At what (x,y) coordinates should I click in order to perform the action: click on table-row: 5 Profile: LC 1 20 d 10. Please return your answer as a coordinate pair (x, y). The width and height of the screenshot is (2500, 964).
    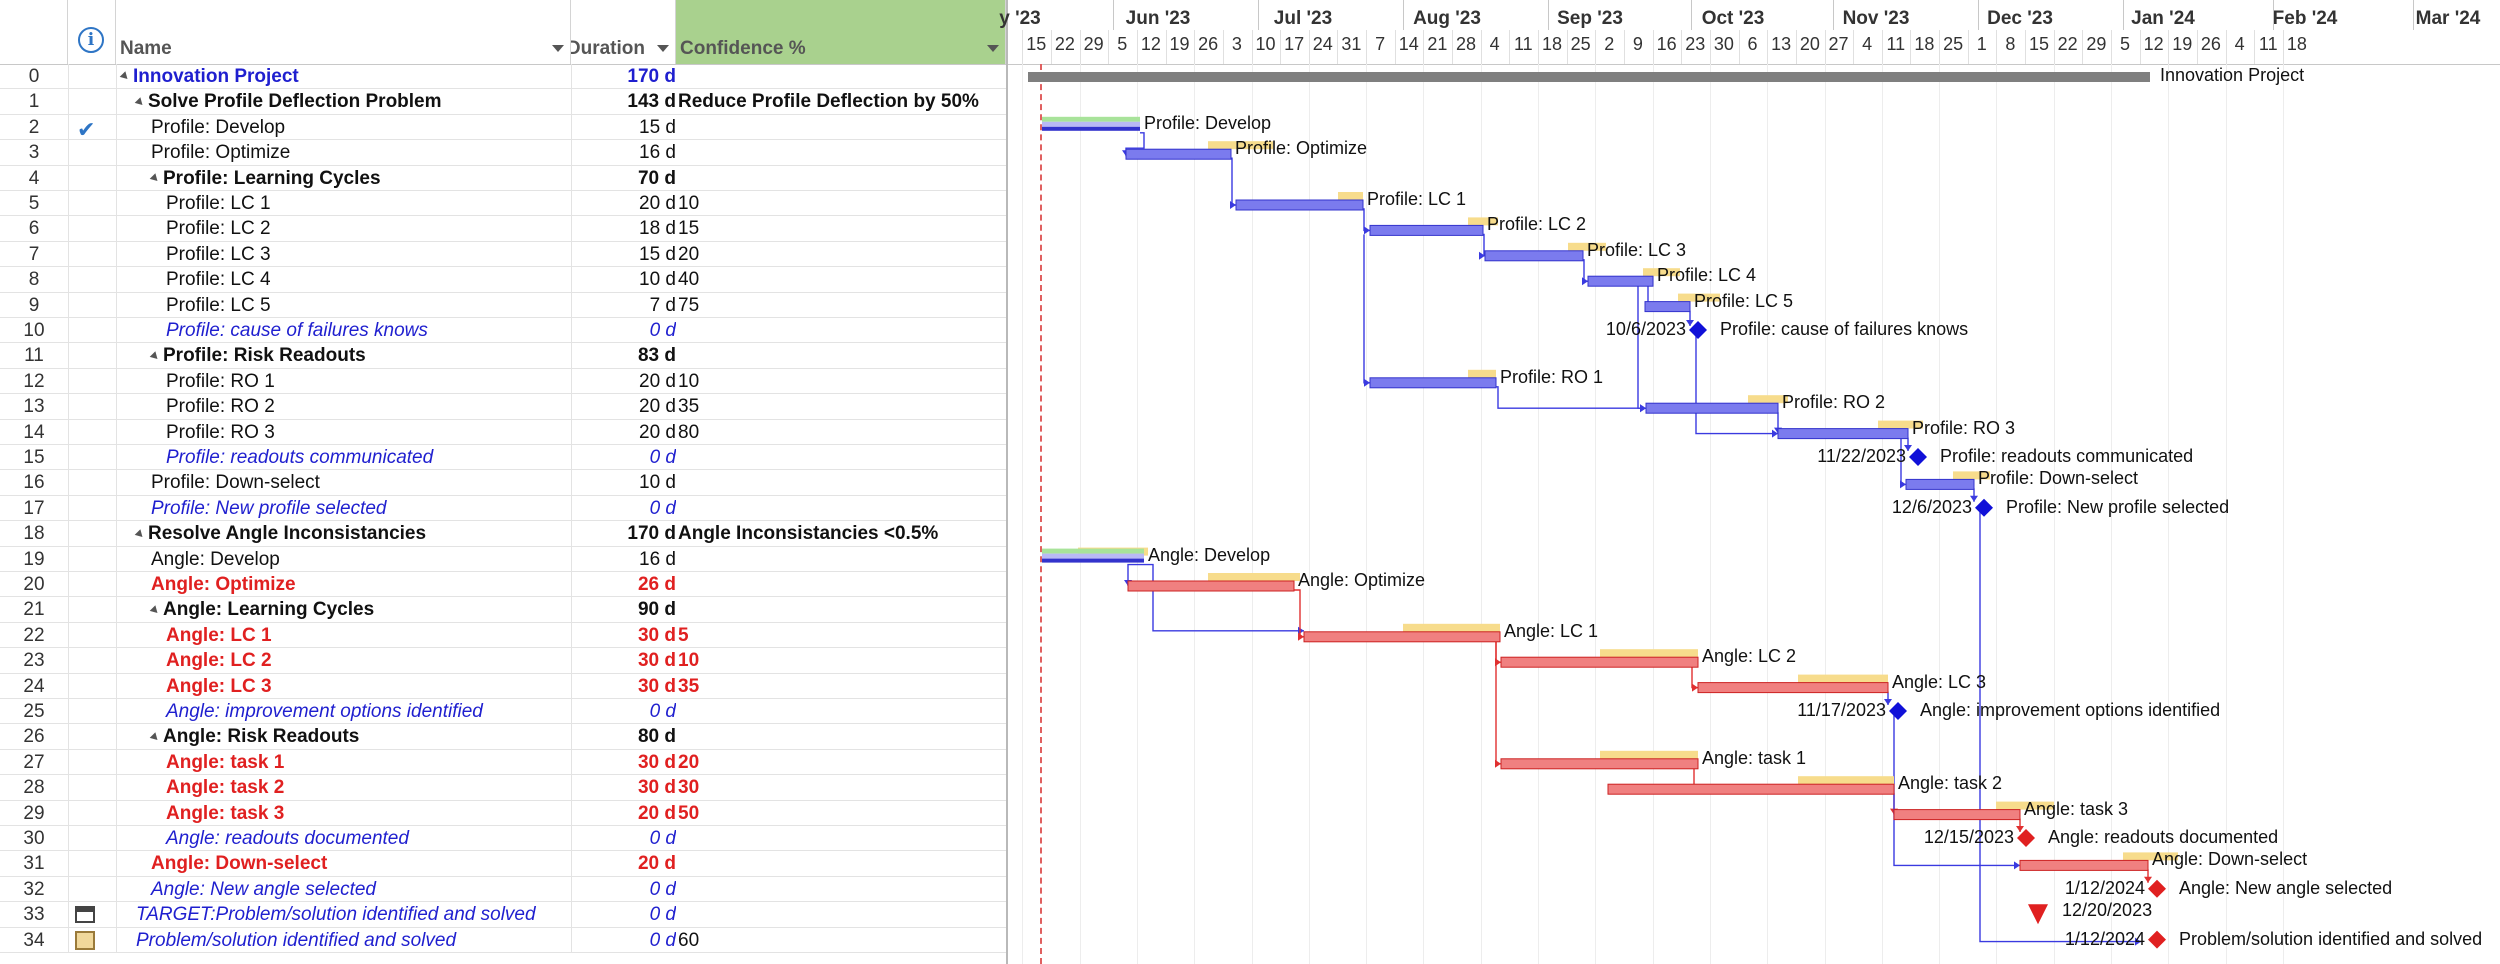
    Looking at the image, I should click on (503, 204).